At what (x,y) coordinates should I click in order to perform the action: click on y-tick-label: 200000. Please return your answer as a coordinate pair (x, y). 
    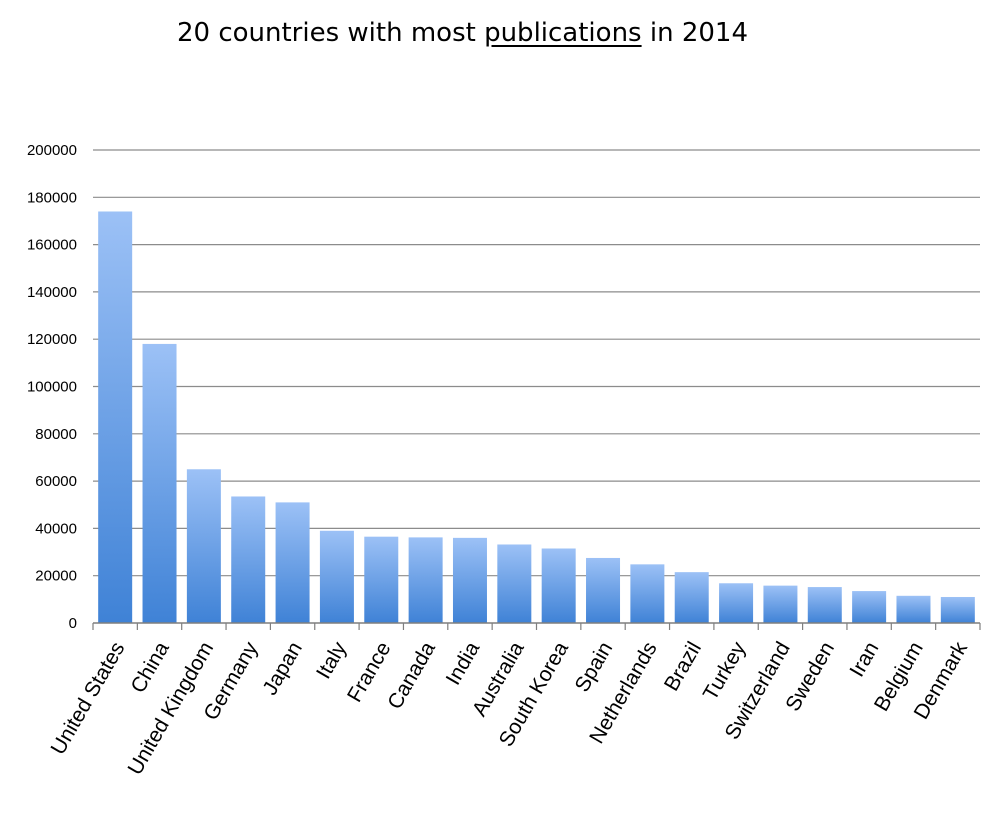
    Looking at the image, I should click on (52, 150).